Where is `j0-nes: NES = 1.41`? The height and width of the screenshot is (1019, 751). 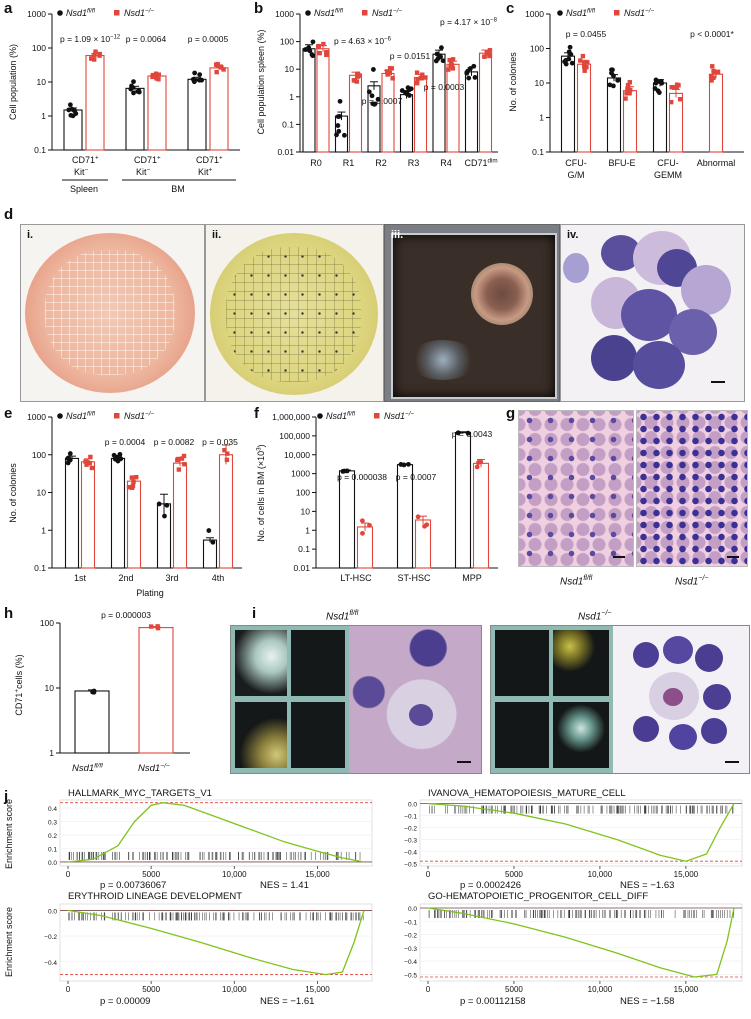 j0-nes: NES = 1.41 is located at coordinates (284, 885).